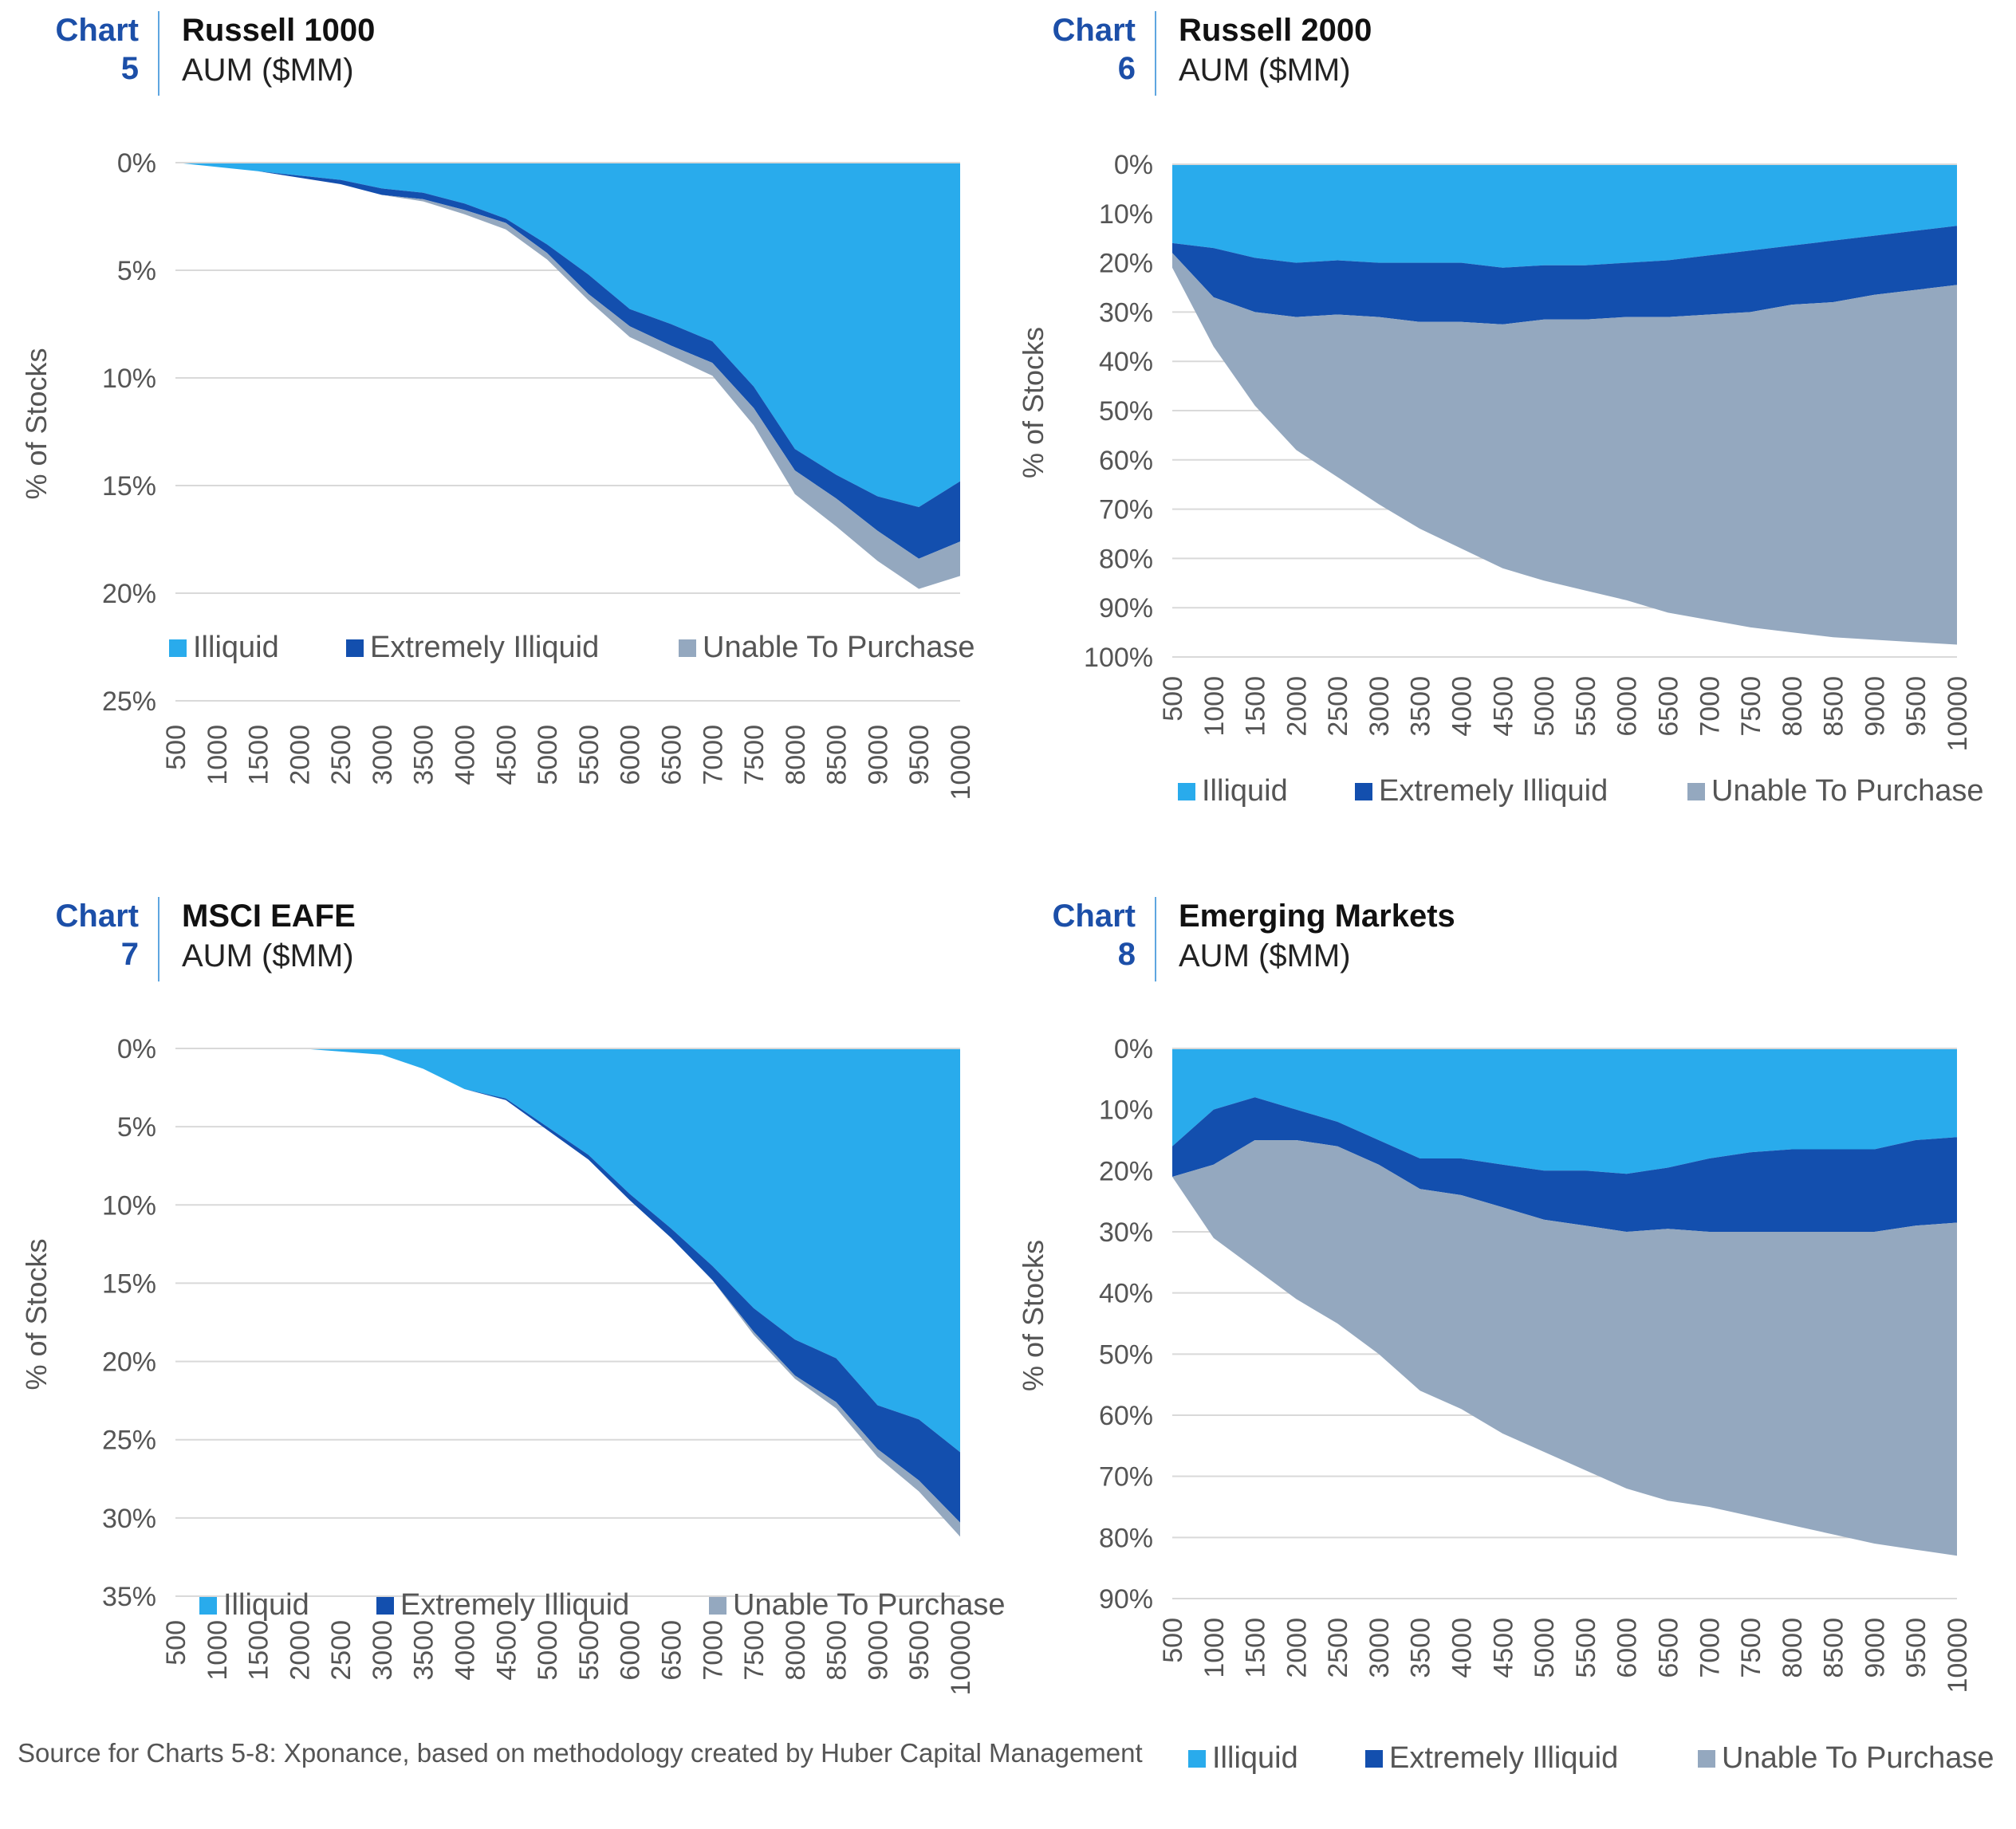 This screenshot has height=1829, width=2016. What do you see at coordinates (1075, 49) in the screenshot?
I see `chart-number-label: Chart 6` at bounding box center [1075, 49].